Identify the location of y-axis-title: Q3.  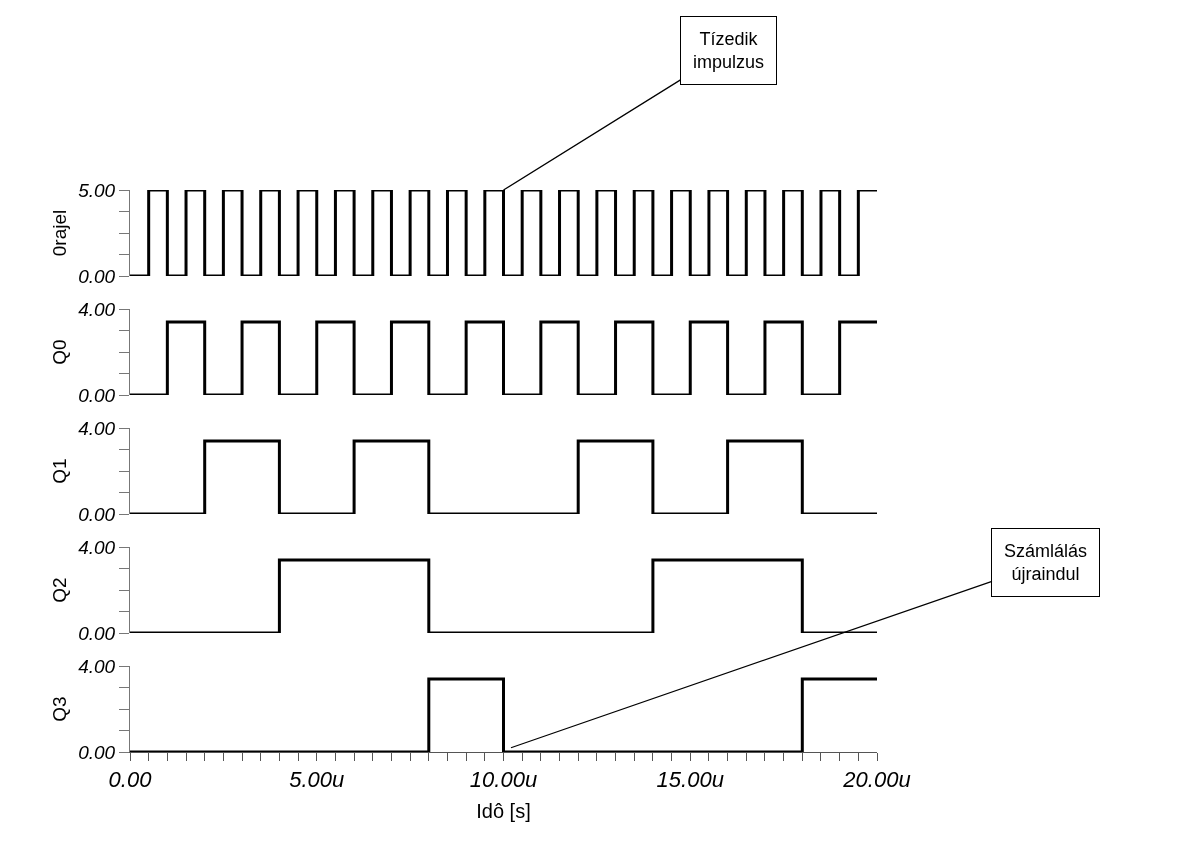
(60, 709).